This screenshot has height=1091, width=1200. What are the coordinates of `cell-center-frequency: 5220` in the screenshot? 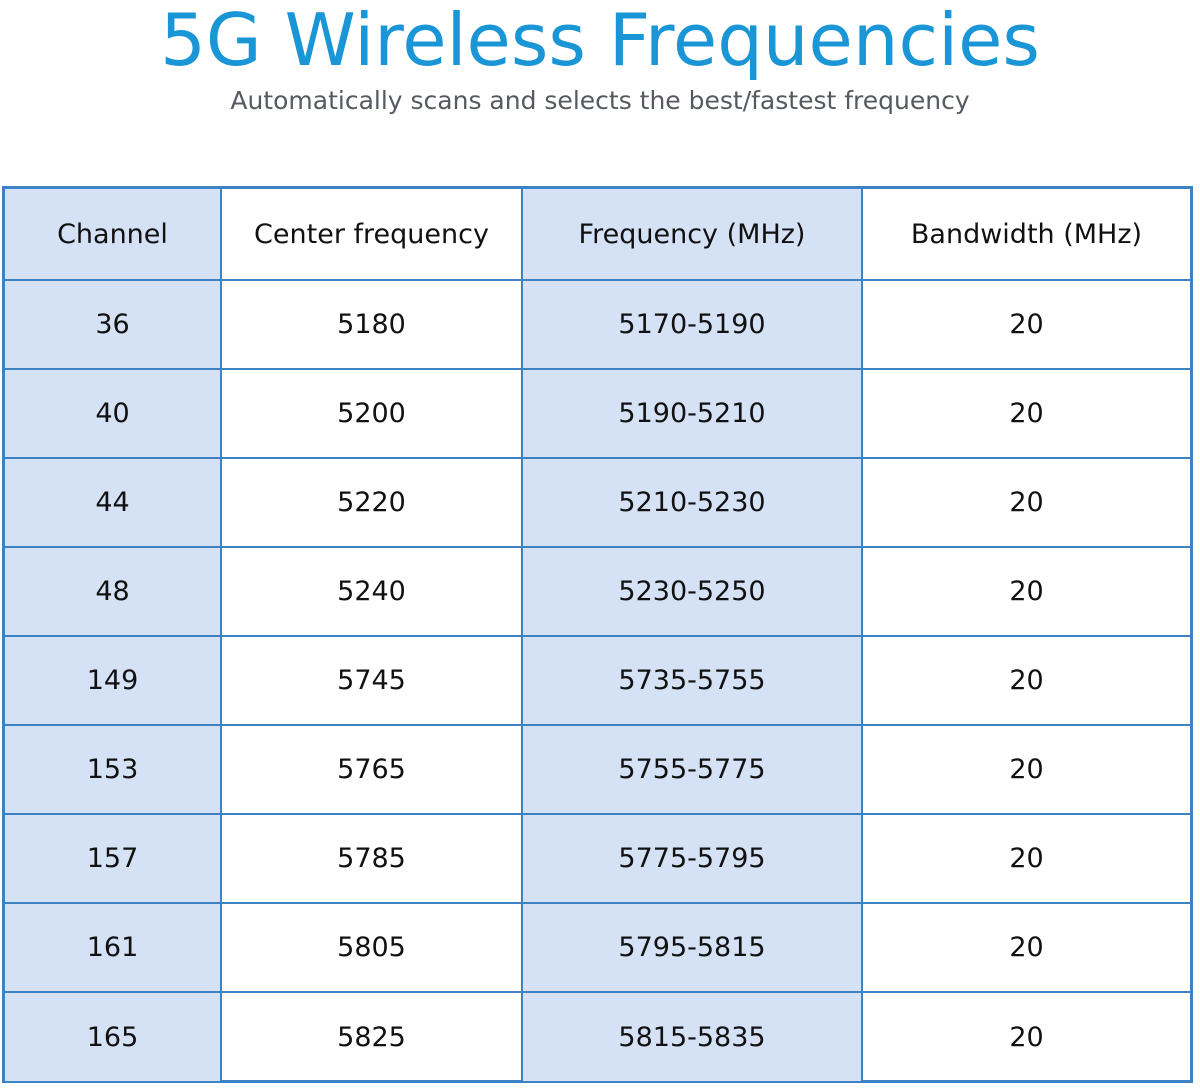 It's located at (371, 502).